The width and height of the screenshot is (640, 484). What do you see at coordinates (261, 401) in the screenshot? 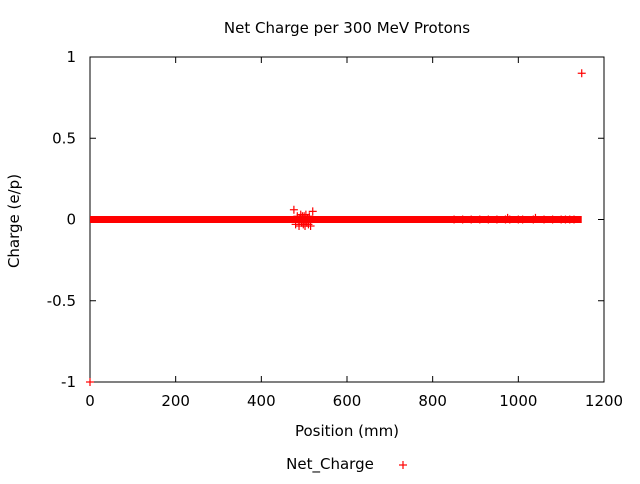
I see `x-tick-label: 400` at bounding box center [261, 401].